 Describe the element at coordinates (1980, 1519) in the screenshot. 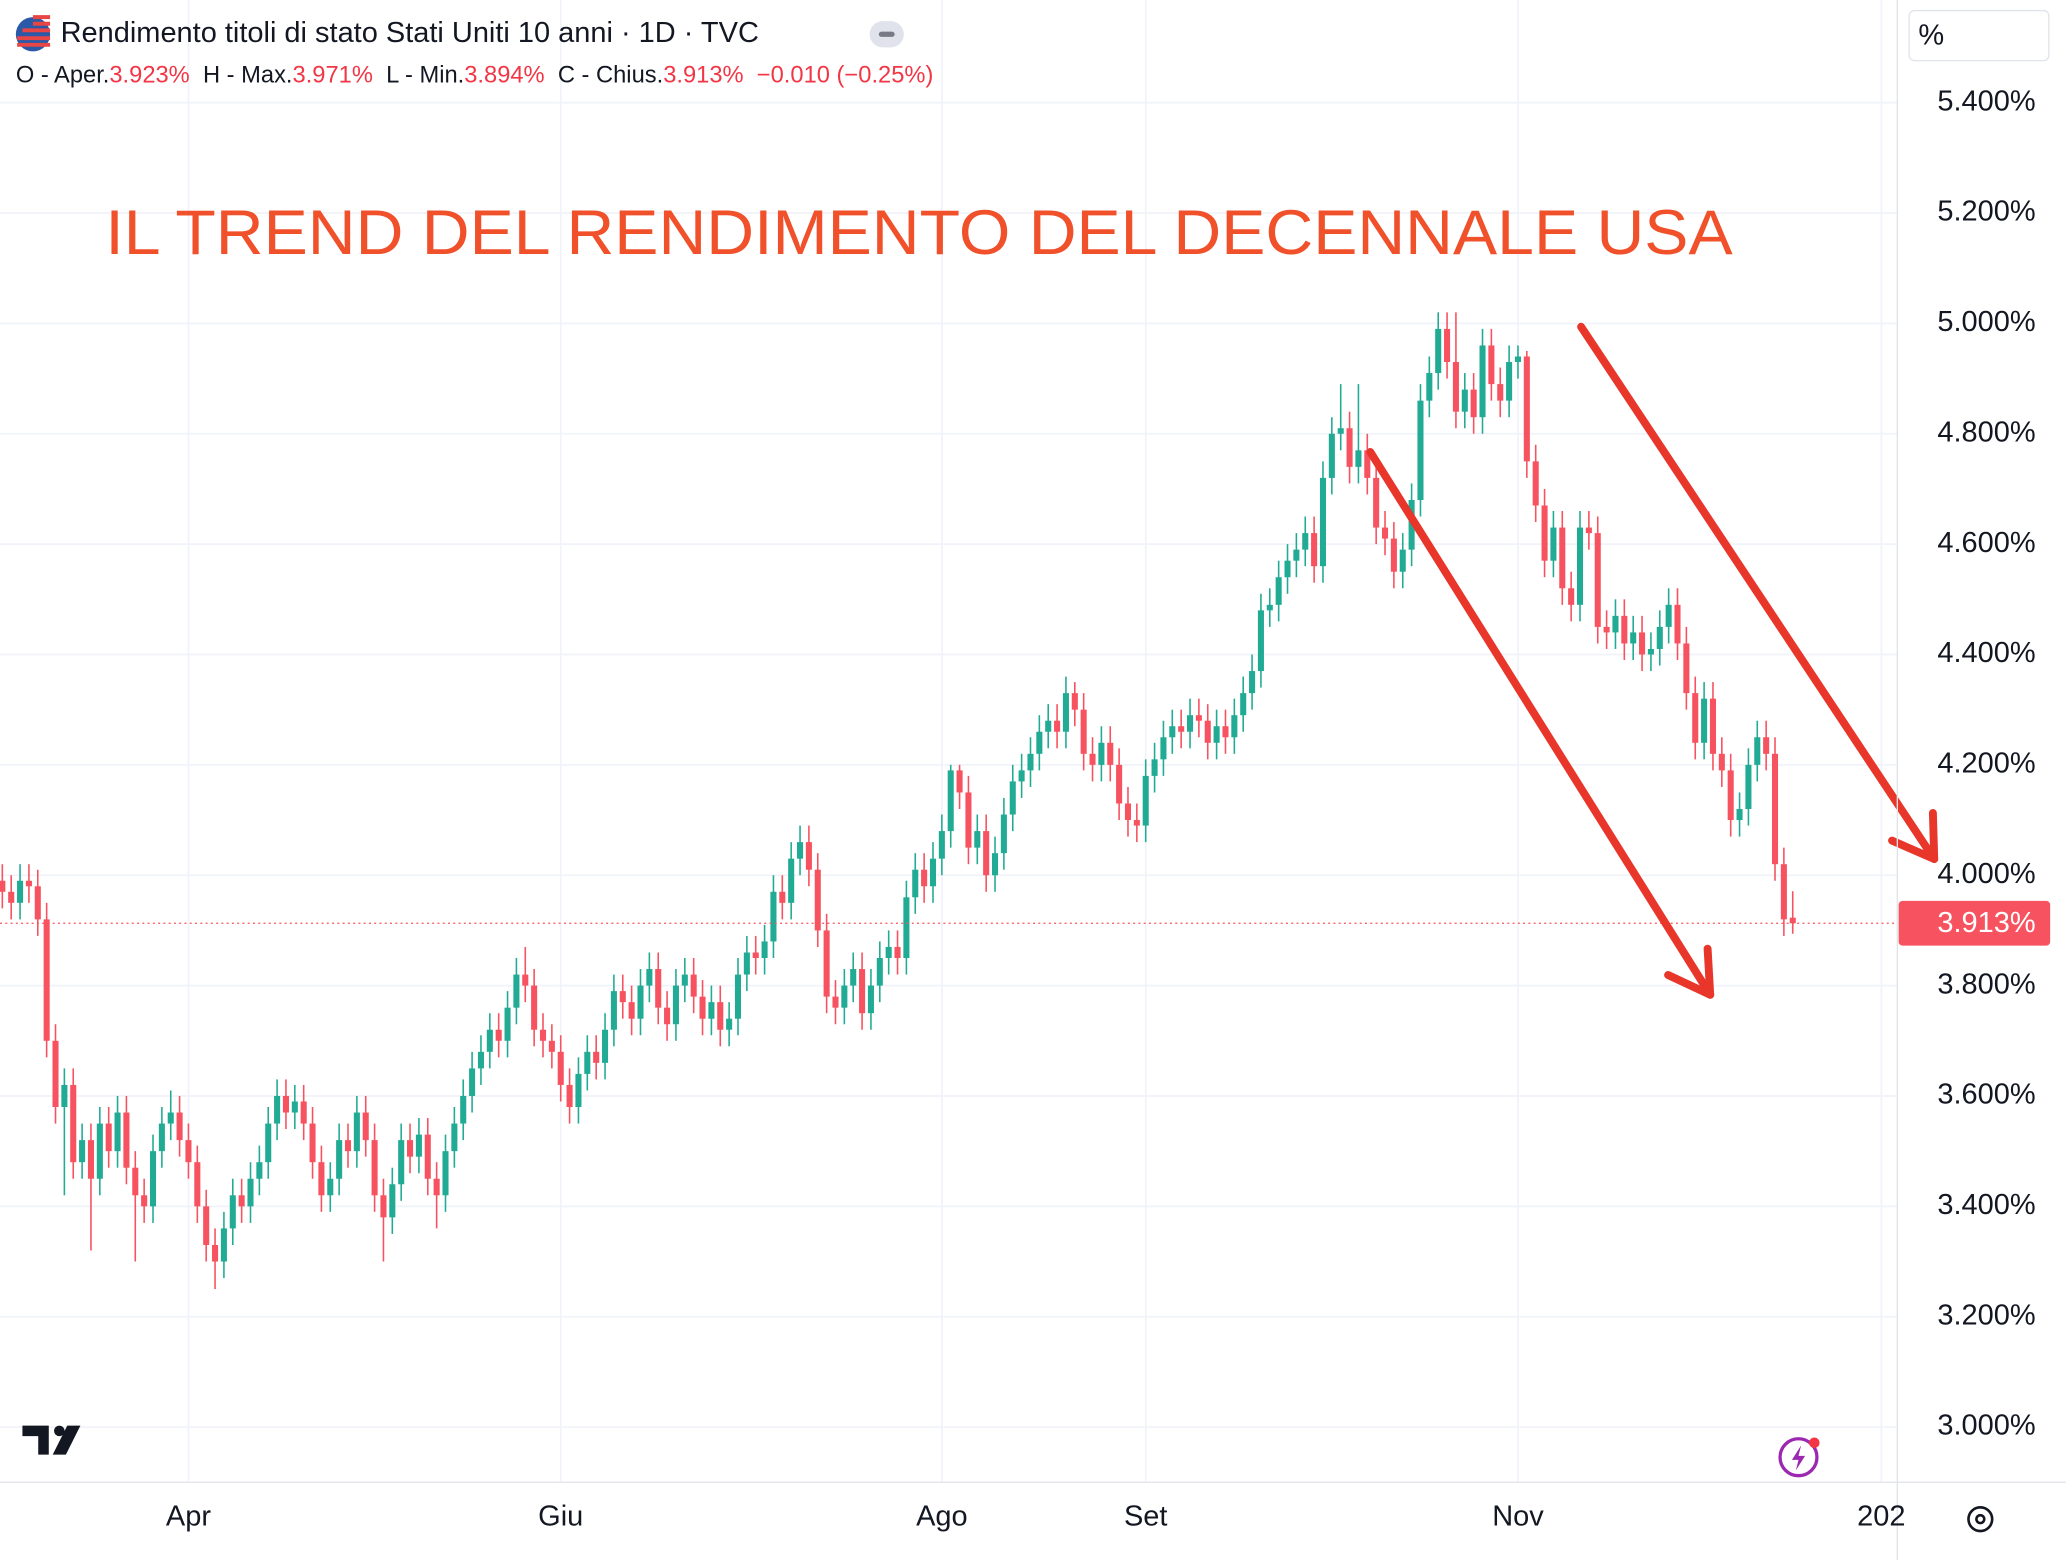

I see `settings-button` at that location.